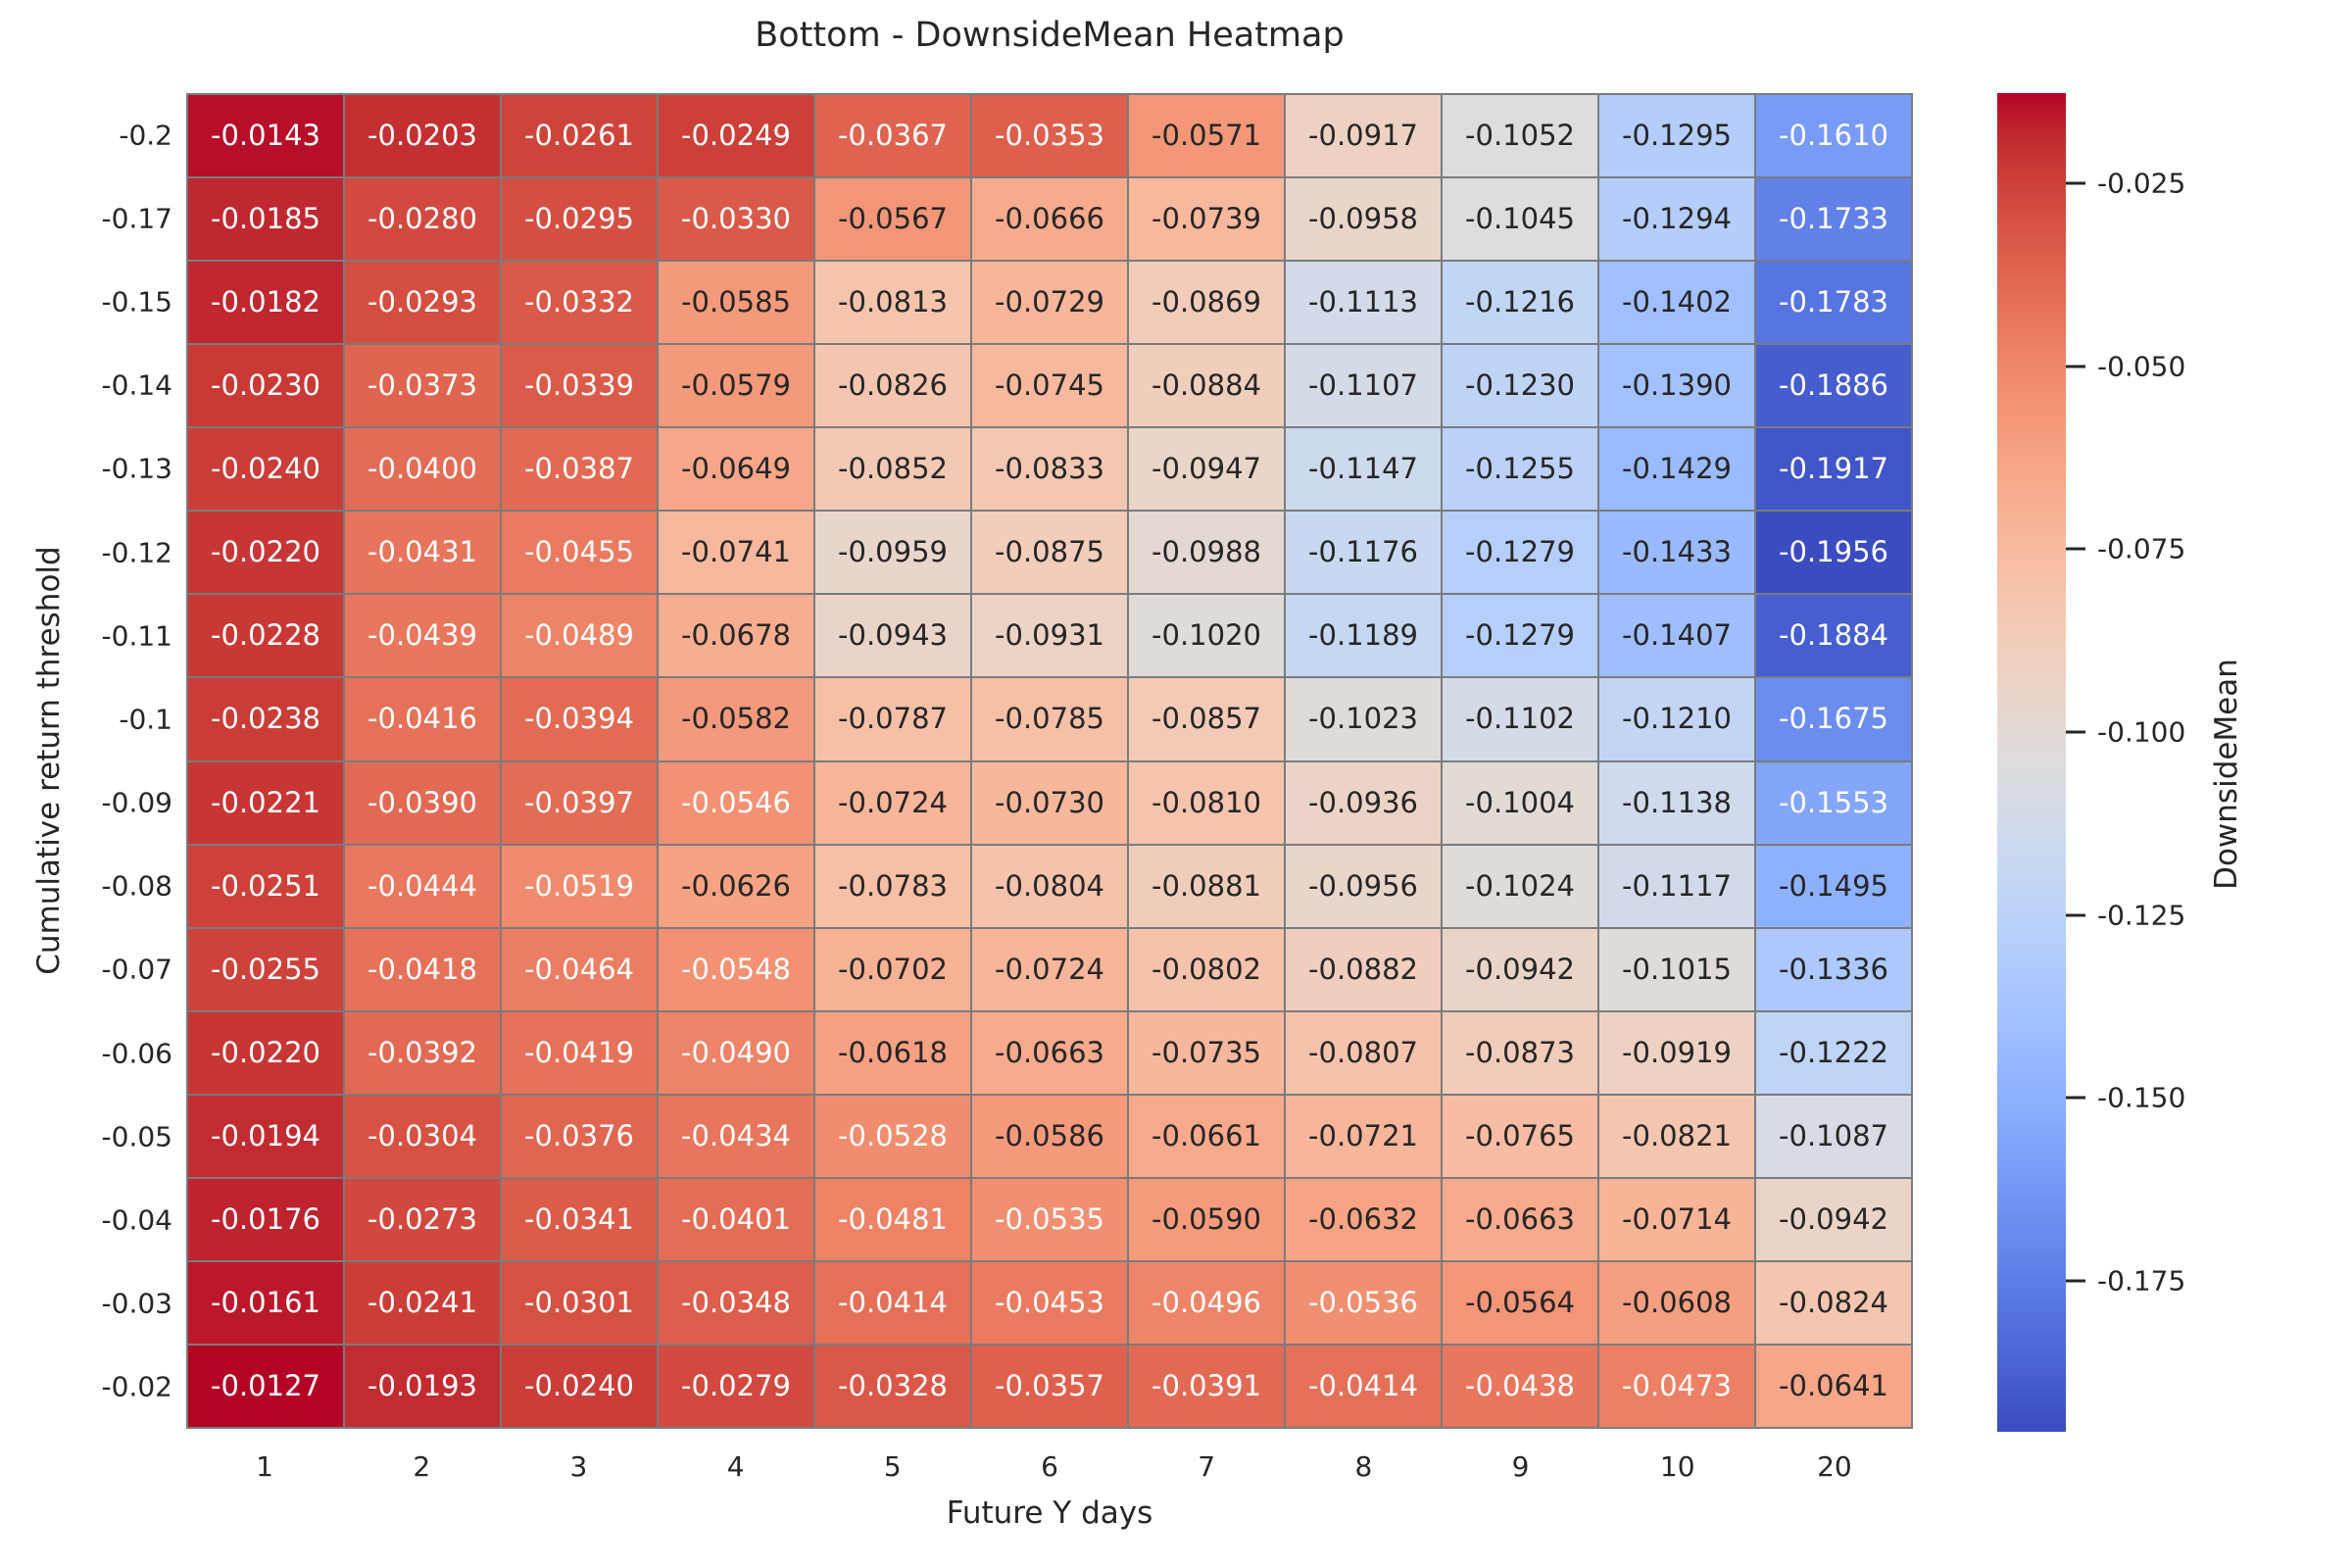 Image resolution: width=2352 pixels, height=1568 pixels. What do you see at coordinates (736, 303) in the screenshot?
I see `heatmap-cell: -0.0585` at bounding box center [736, 303].